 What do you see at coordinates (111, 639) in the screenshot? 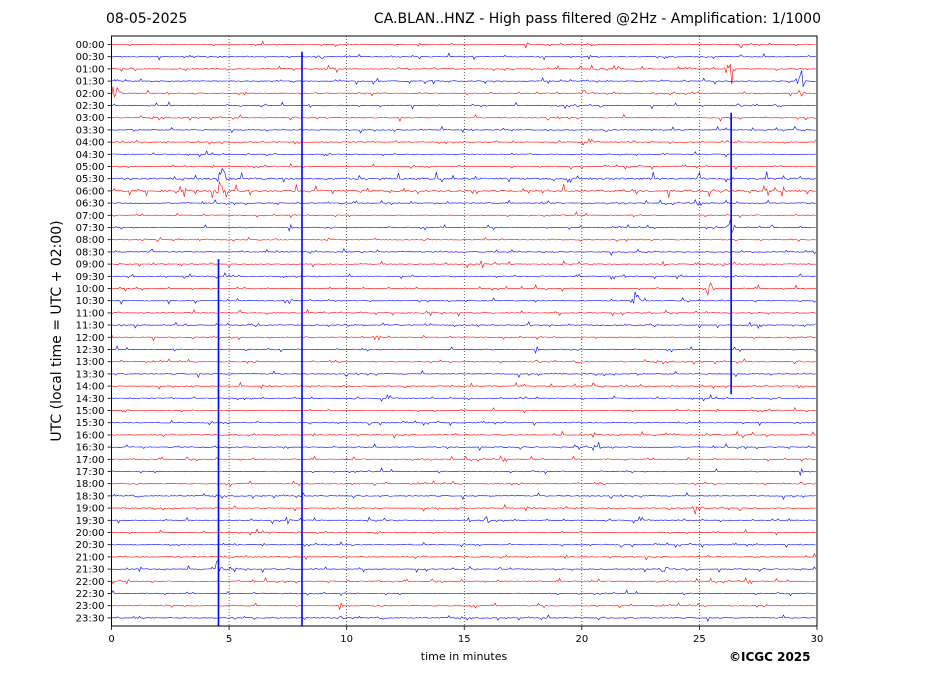
I see `x-tick-label-0: 0` at bounding box center [111, 639].